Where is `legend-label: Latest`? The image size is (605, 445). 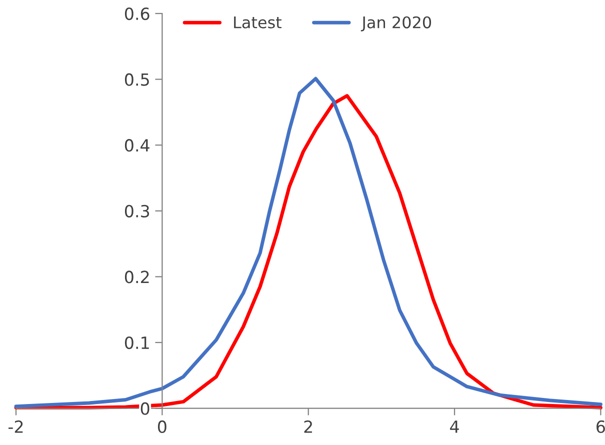 legend-label: Latest is located at coordinates (258, 22).